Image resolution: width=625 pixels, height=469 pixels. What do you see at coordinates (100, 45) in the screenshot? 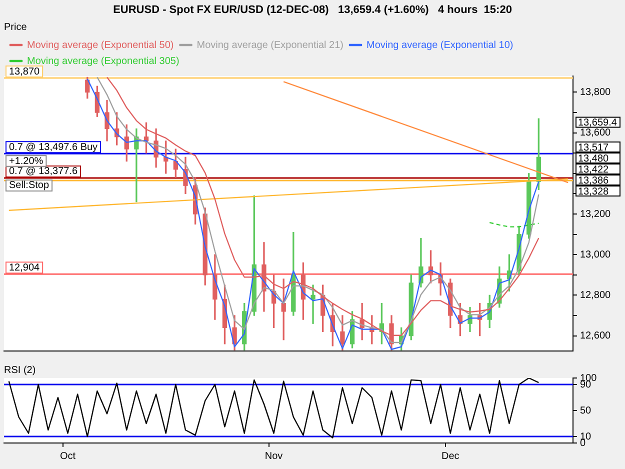
I see `legend-label: Moving average (Exponential 50)` at bounding box center [100, 45].